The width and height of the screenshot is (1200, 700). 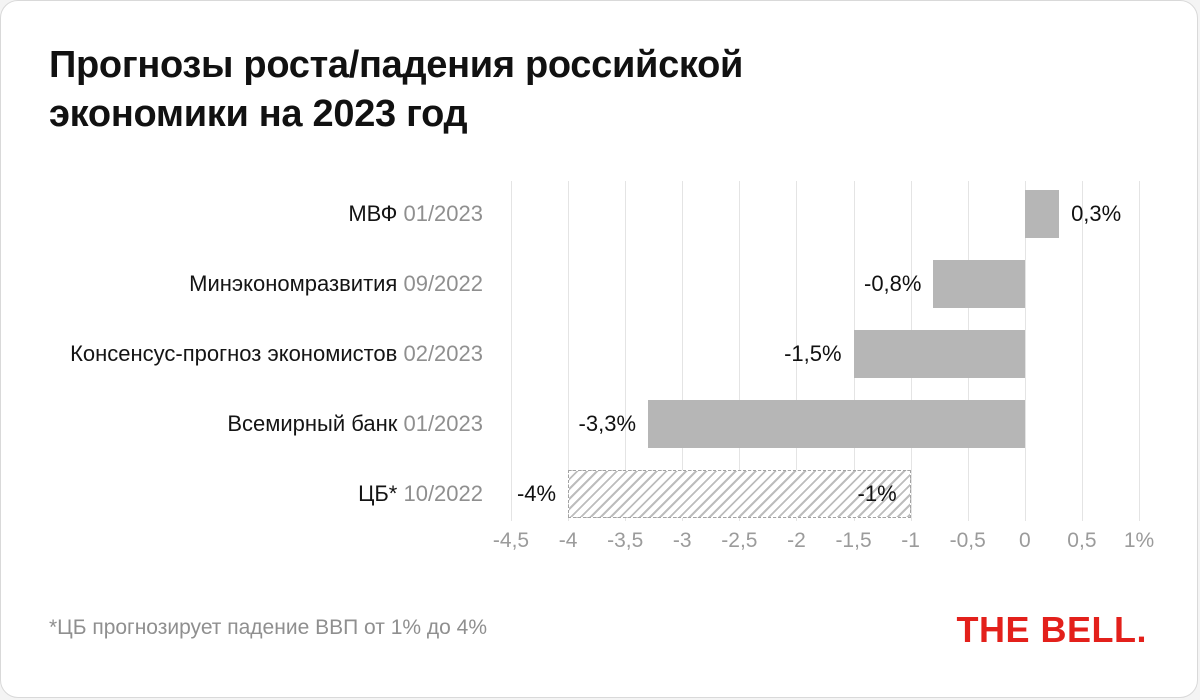 What do you see at coordinates (1096, 213) in the screenshot?
I see `value-label: 0,3%` at bounding box center [1096, 213].